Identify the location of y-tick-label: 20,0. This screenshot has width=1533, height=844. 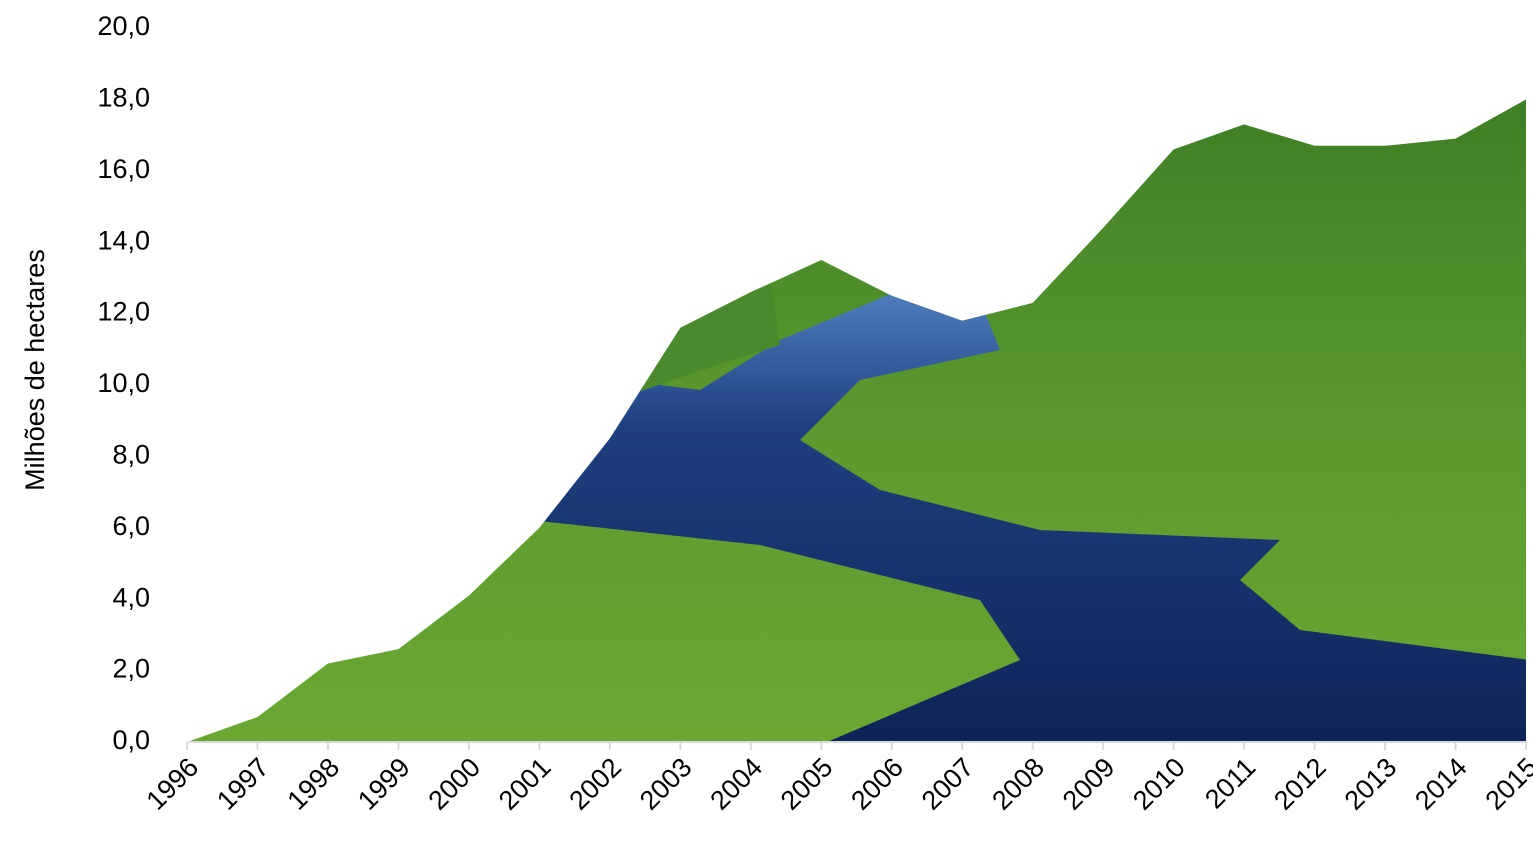
(123, 26).